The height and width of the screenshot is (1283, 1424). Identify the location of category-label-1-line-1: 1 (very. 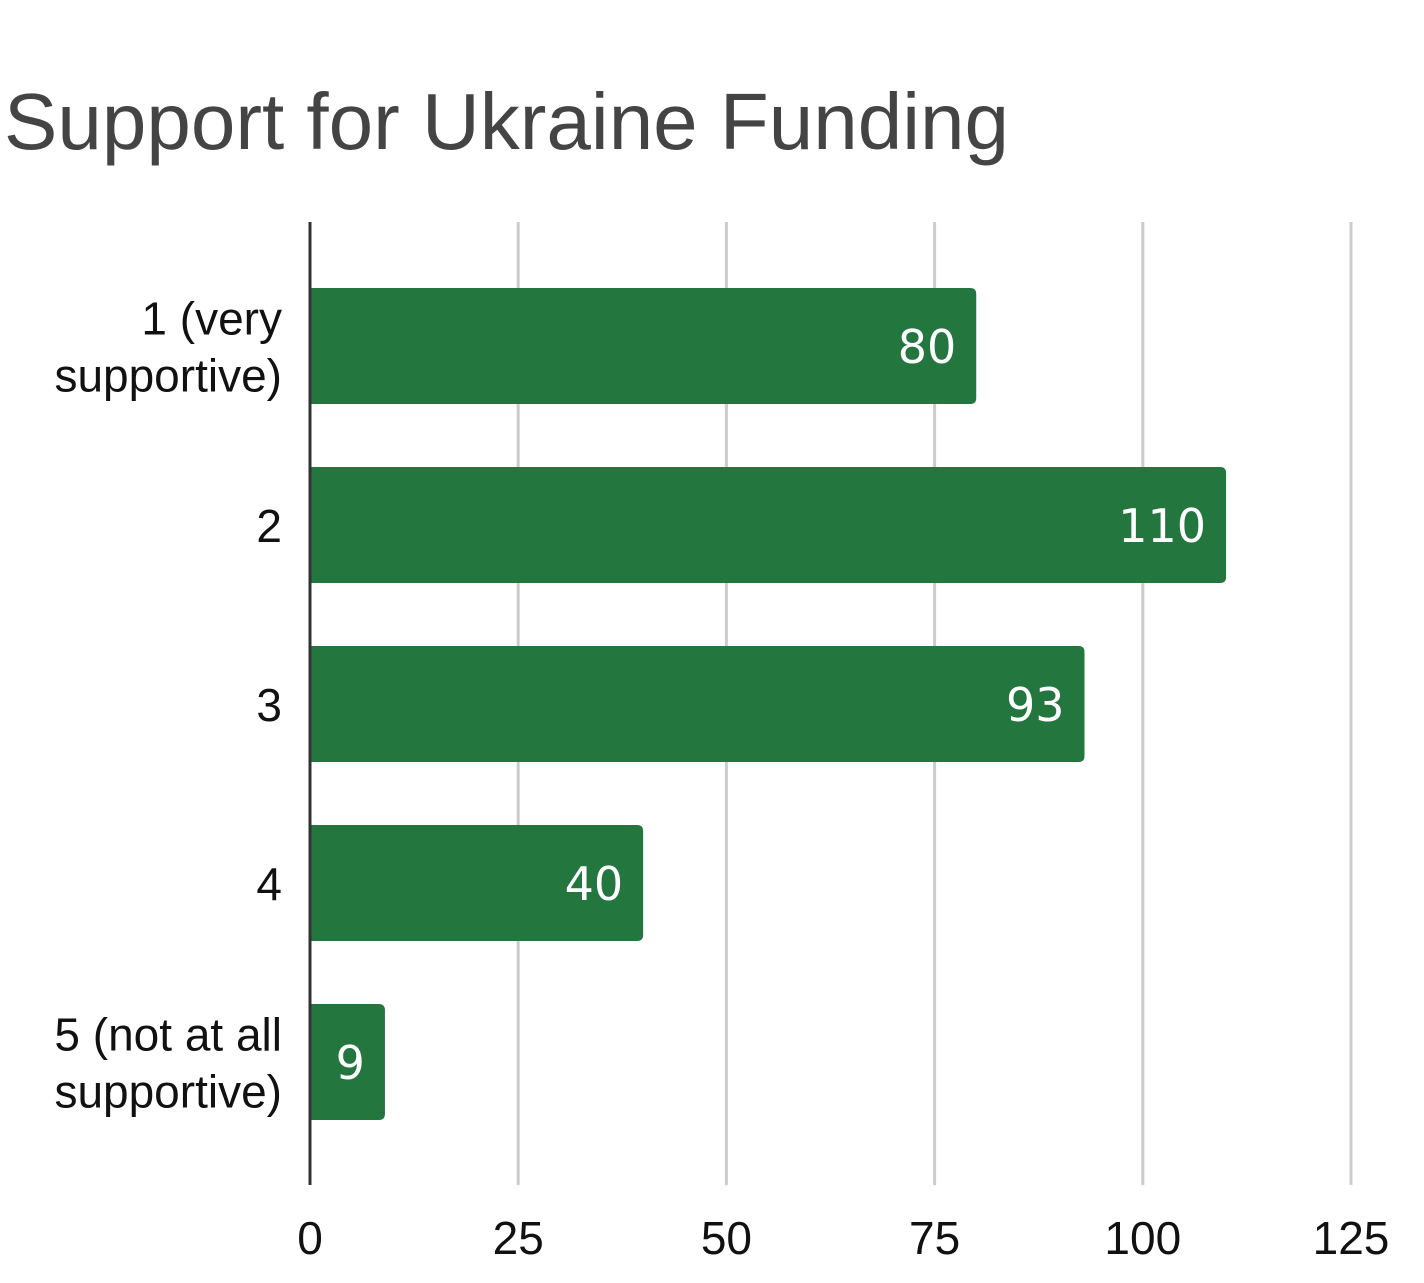
(211, 319).